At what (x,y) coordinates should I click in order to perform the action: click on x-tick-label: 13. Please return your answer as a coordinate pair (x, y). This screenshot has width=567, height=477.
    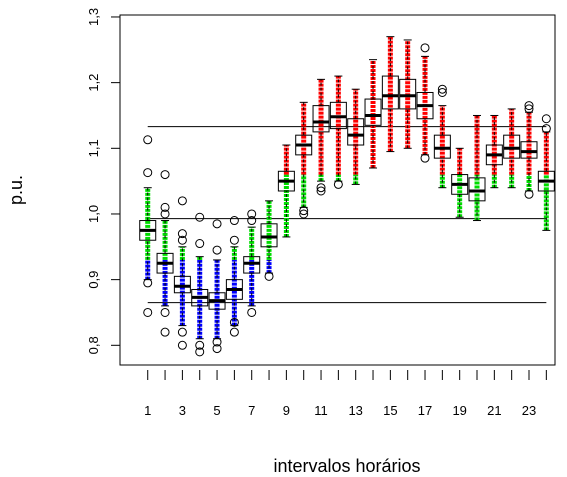
    Looking at the image, I should click on (355, 410).